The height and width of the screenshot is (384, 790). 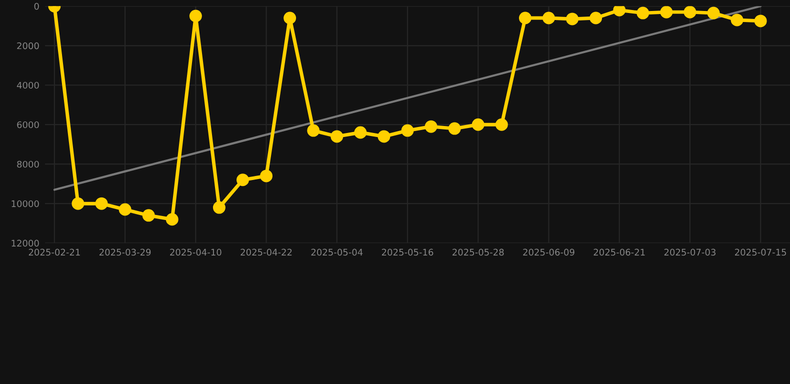 I want to click on x-tick-label: 2025-05-28, so click(x=478, y=252).